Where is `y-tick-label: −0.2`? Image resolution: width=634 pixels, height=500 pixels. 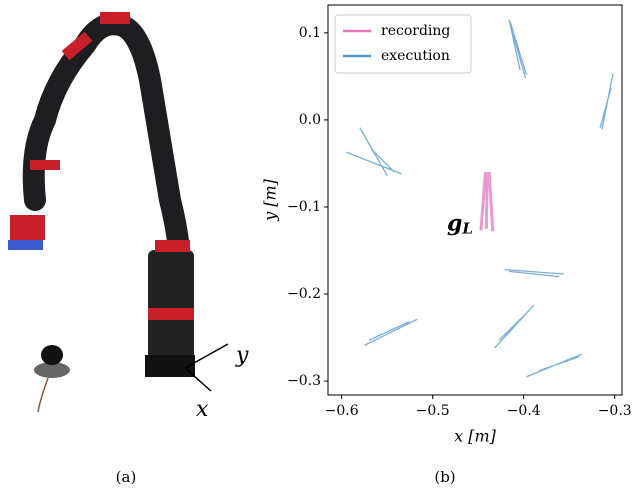 y-tick-label: −0.2 is located at coordinates (304, 294).